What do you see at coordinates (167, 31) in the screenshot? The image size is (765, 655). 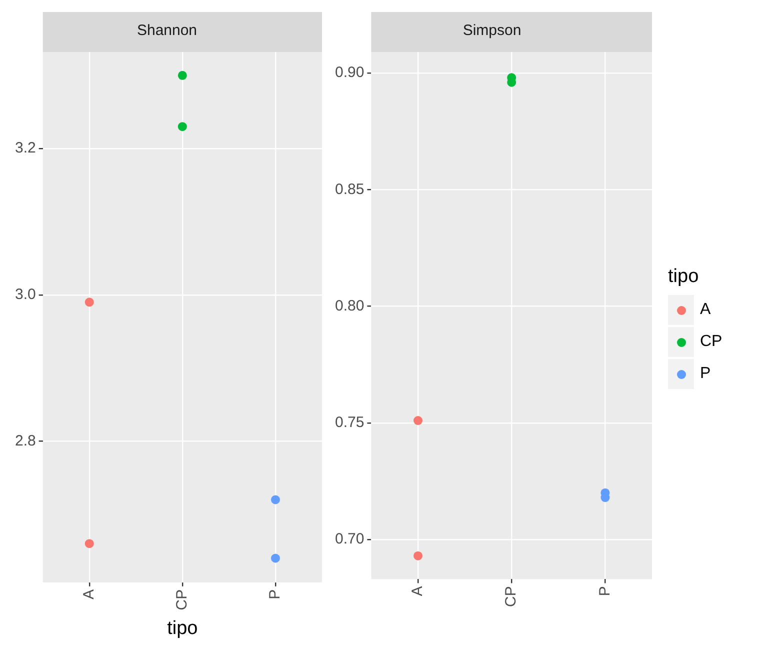 I see `chart-title: Shannon` at bounding box center [167, 31].